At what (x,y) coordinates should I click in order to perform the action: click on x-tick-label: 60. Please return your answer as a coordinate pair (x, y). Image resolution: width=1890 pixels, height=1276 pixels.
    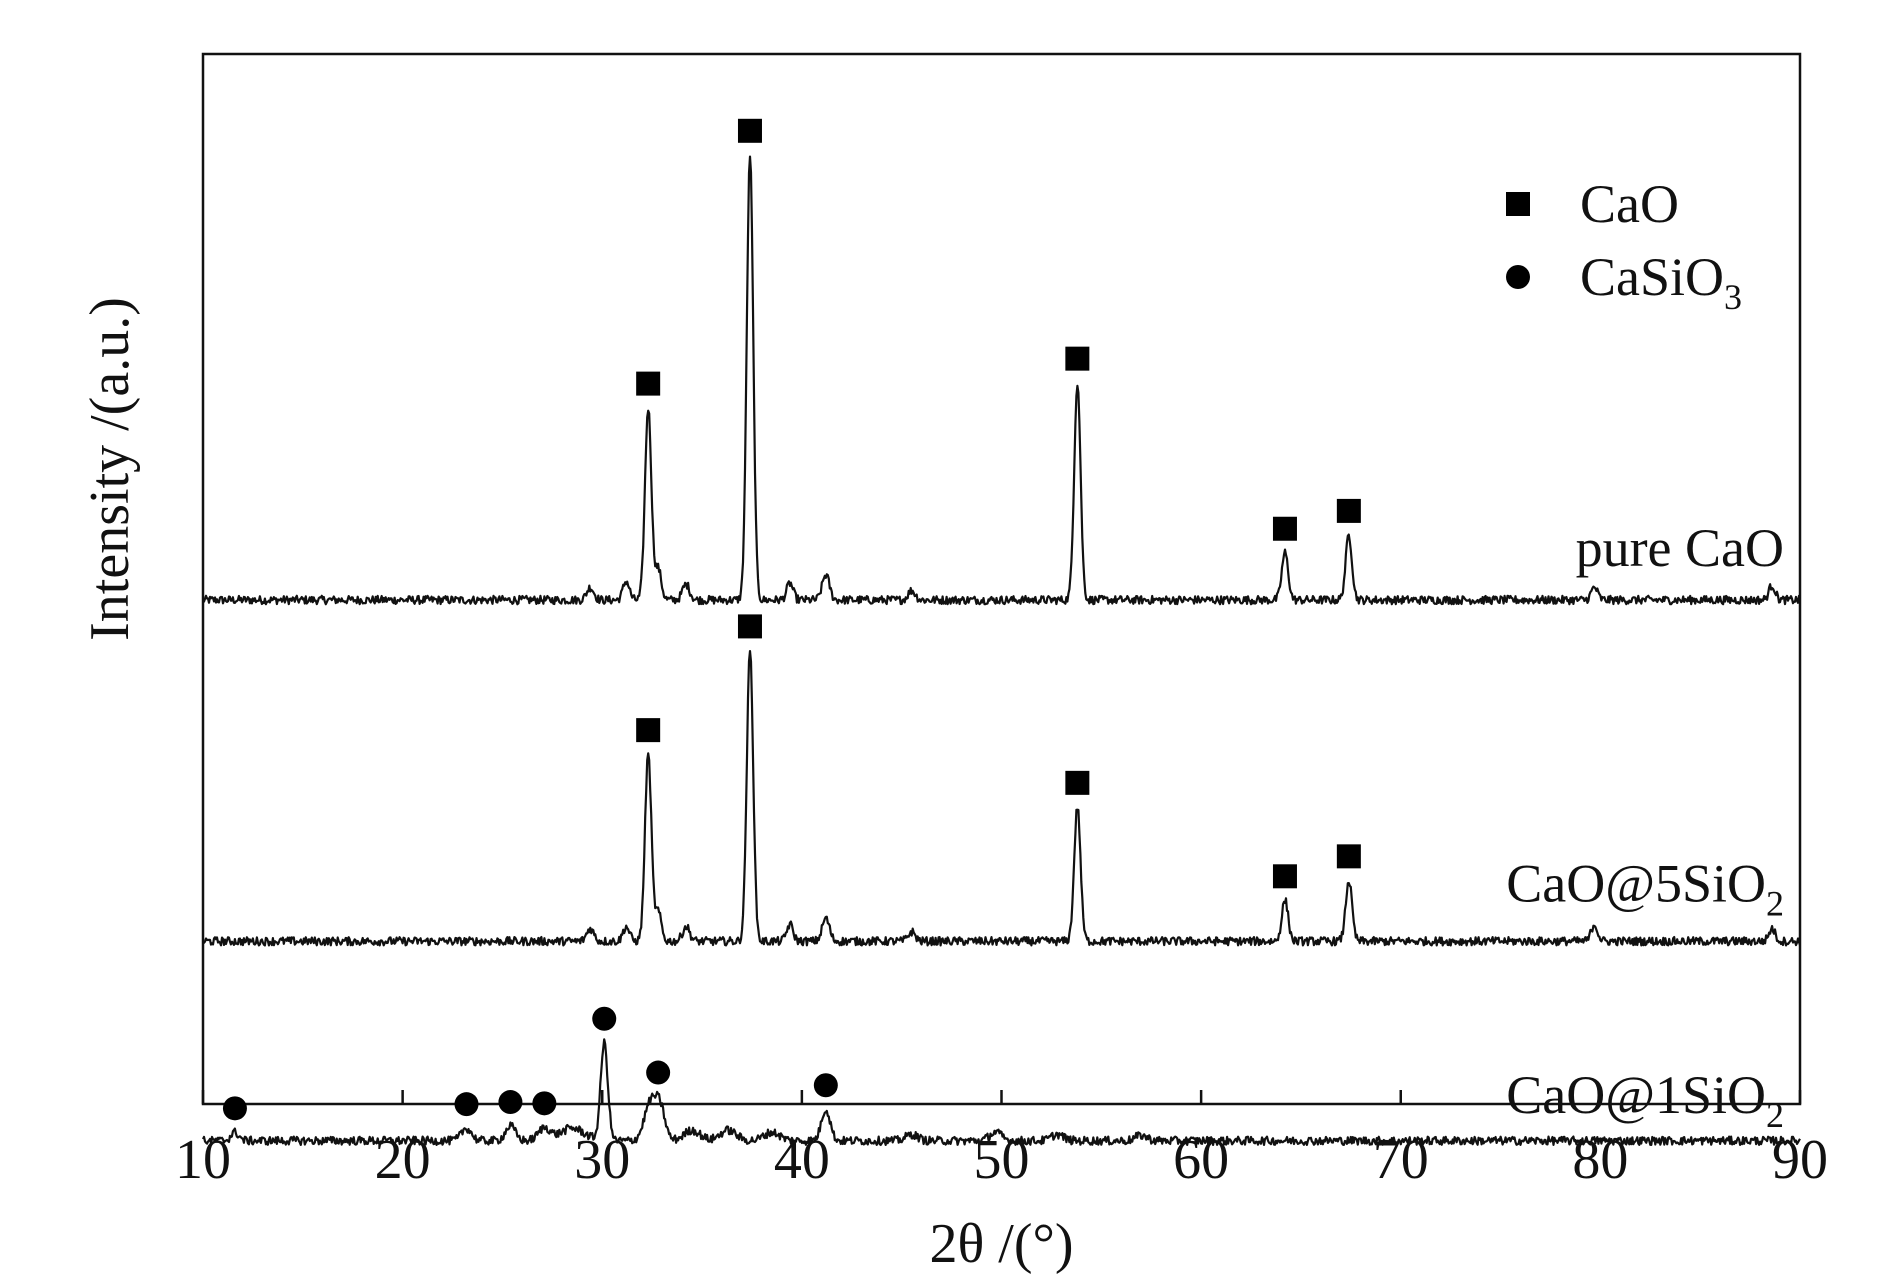
    Looking at the image, I should click on (1201, 1160).